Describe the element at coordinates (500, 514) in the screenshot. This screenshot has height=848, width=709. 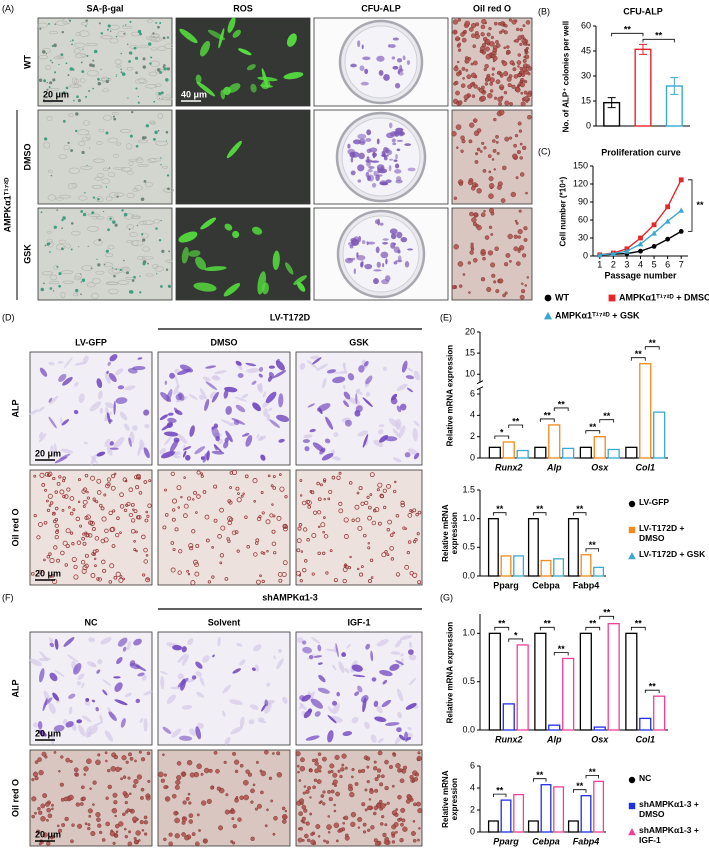
I see `significance-bracket` at that location.